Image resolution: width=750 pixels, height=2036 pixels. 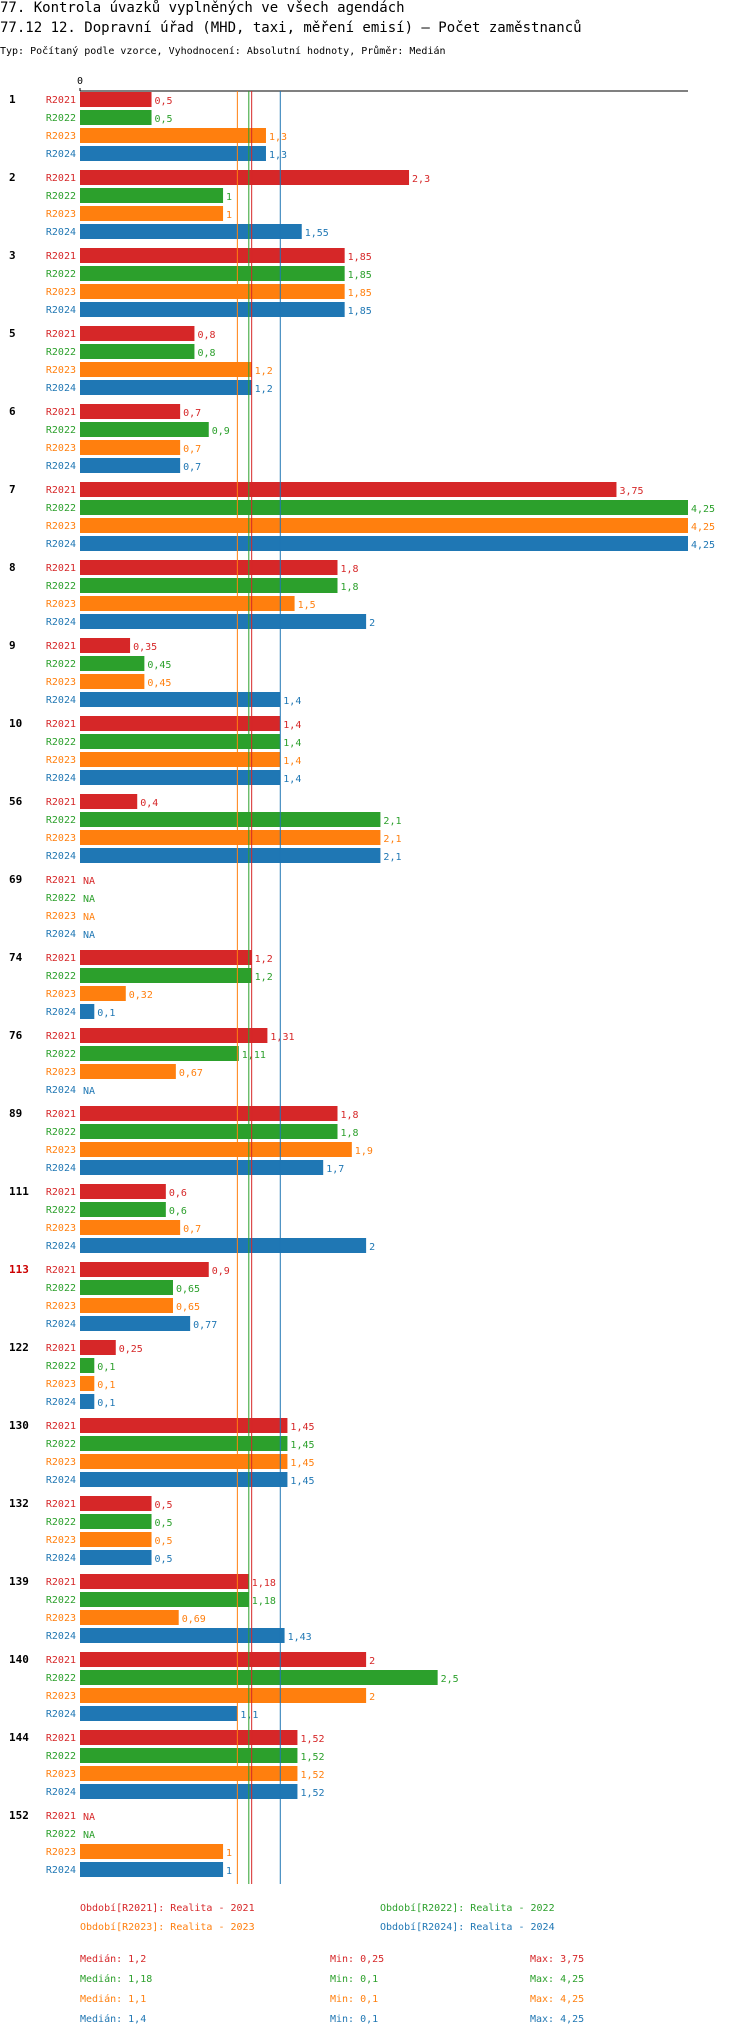 What do you see at coordinates (229, 197) in the screenshot?
I see `data-label: 1` at bounding box center [229, 197].